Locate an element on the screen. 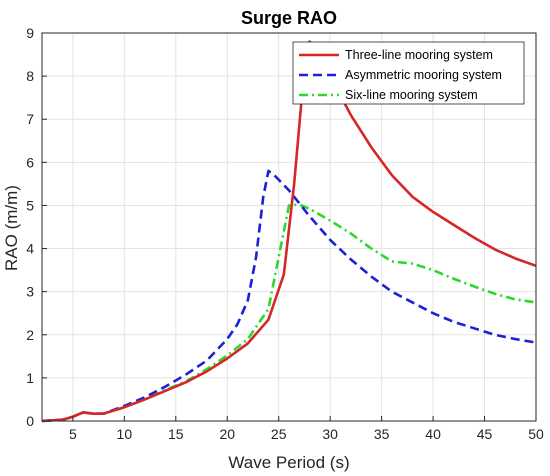  y-tick-label: 3 is located at coordinates (30, 292).